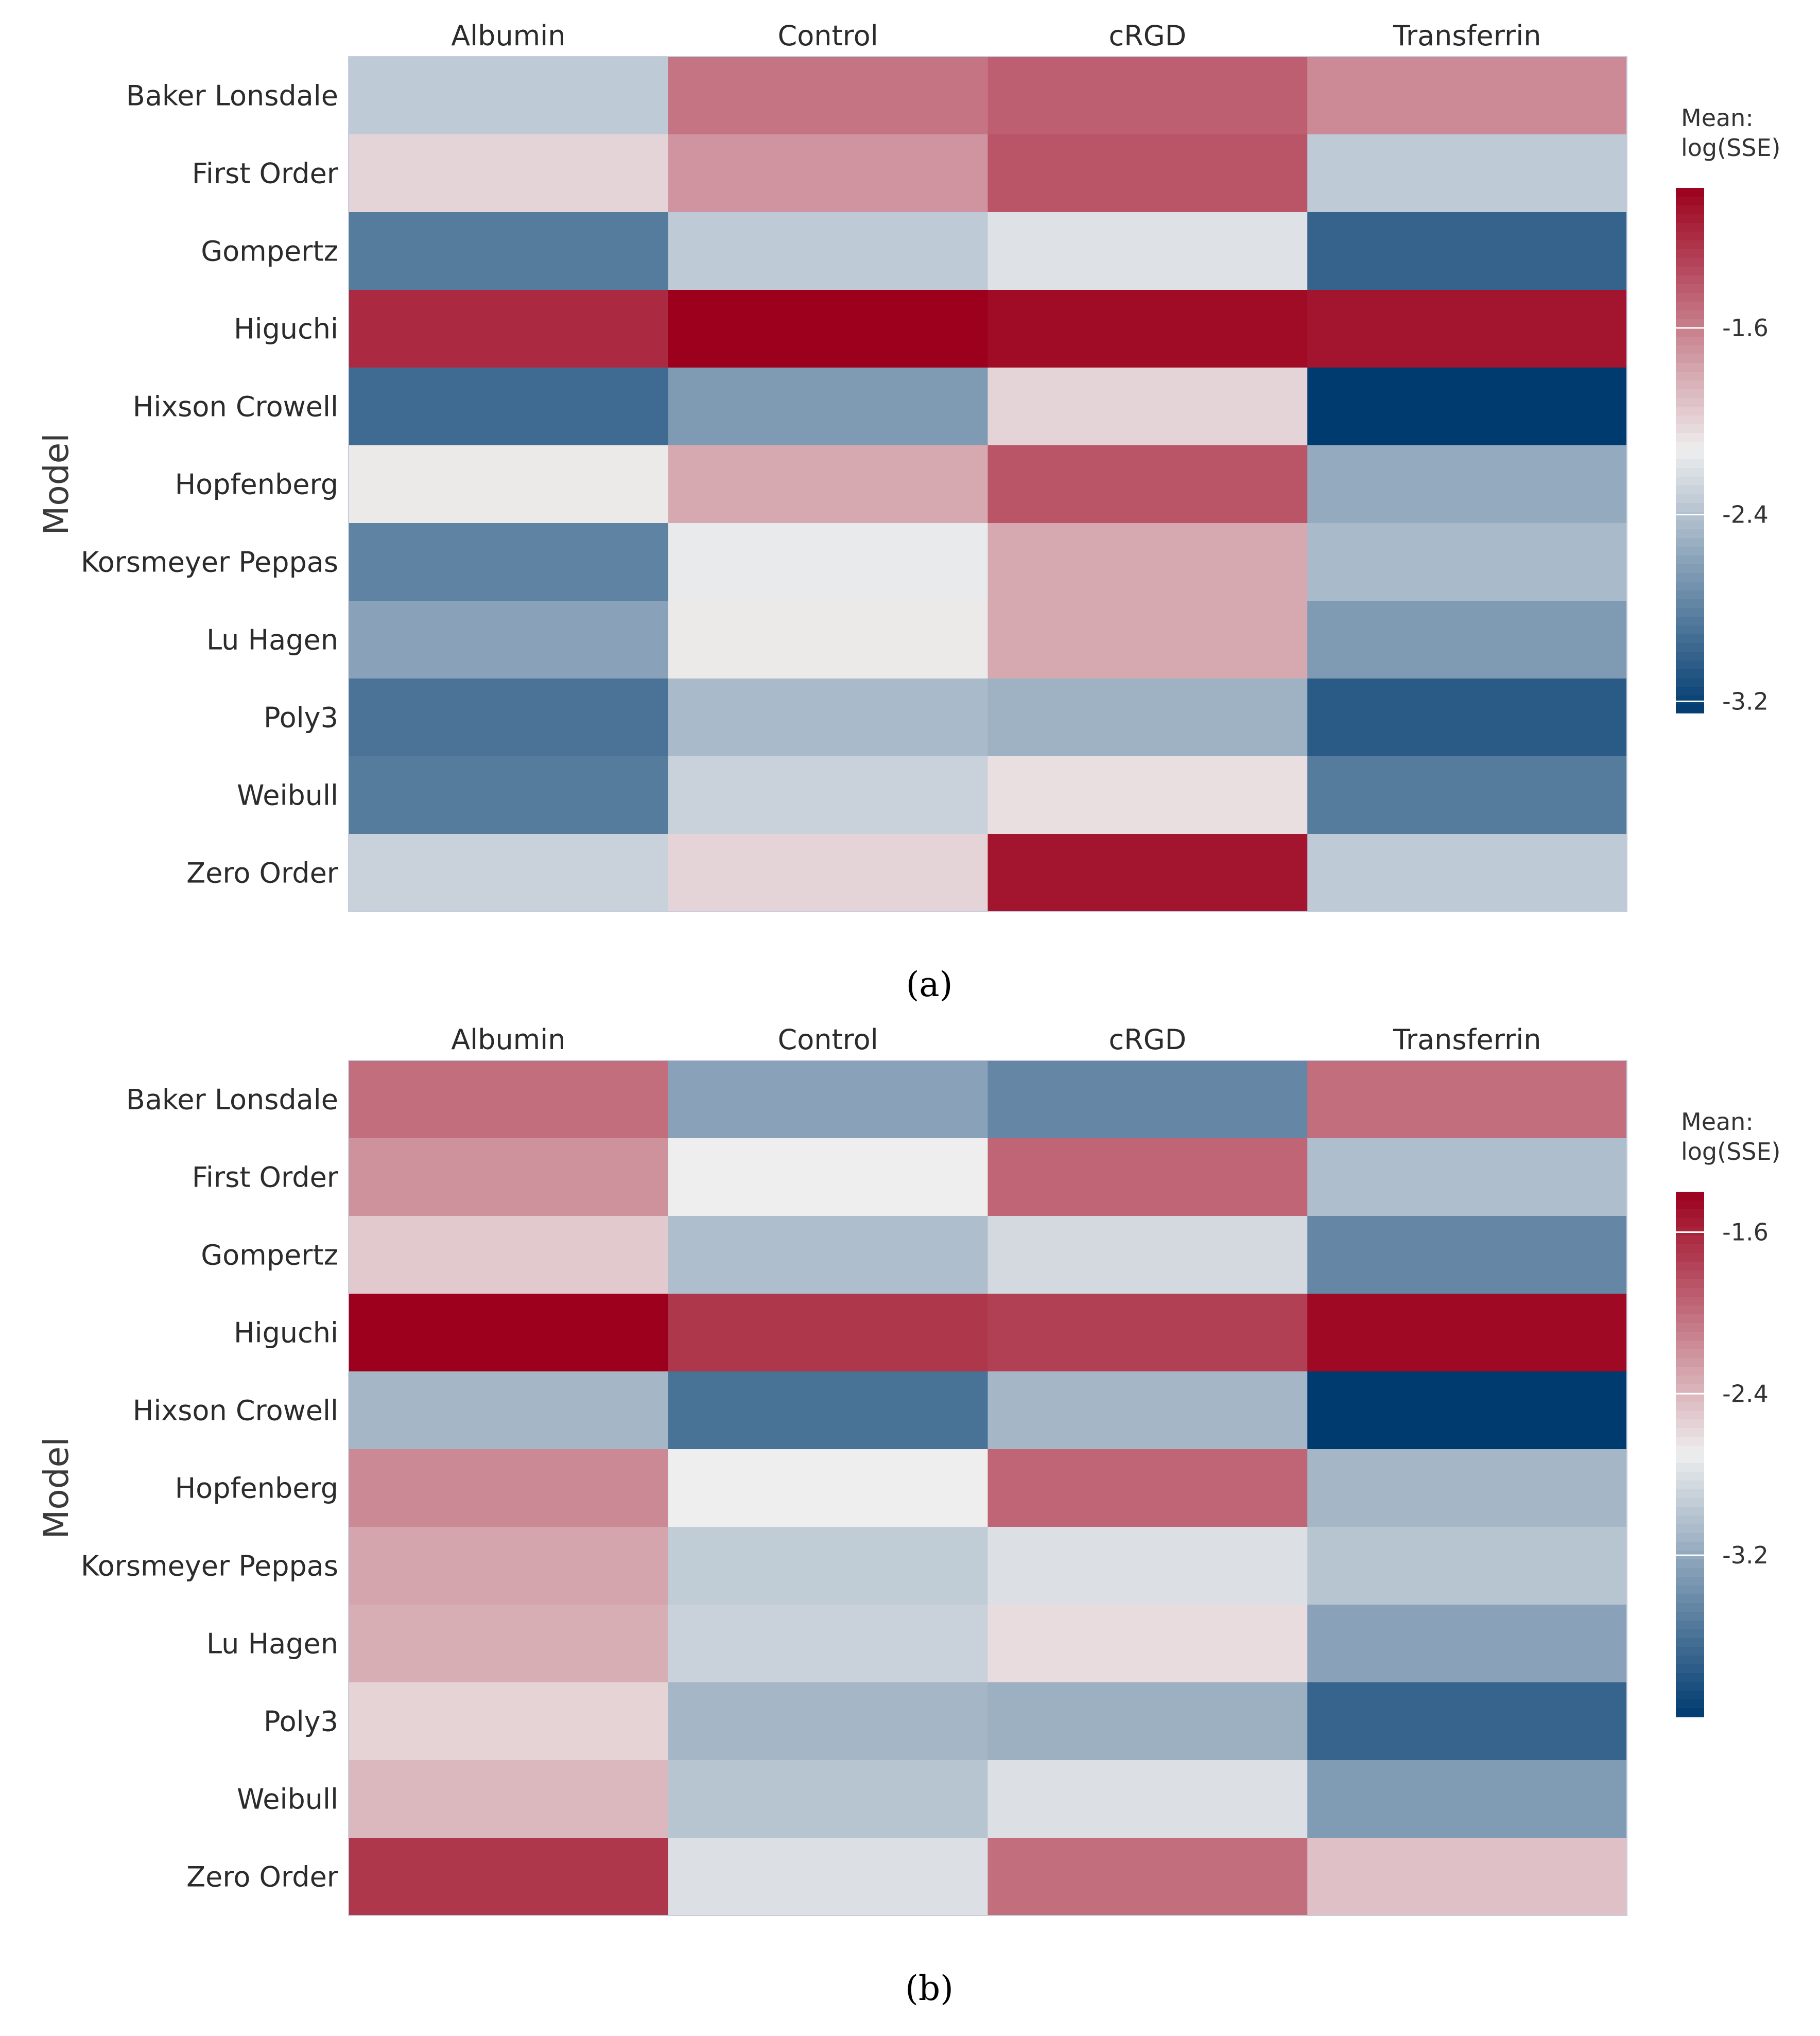 This screenshot has height=2036, width=1820. Describe the element at coordinates (509, 484) in the screenshot. I see `panel-a-cell-hopfenberg-albumin` at that location.